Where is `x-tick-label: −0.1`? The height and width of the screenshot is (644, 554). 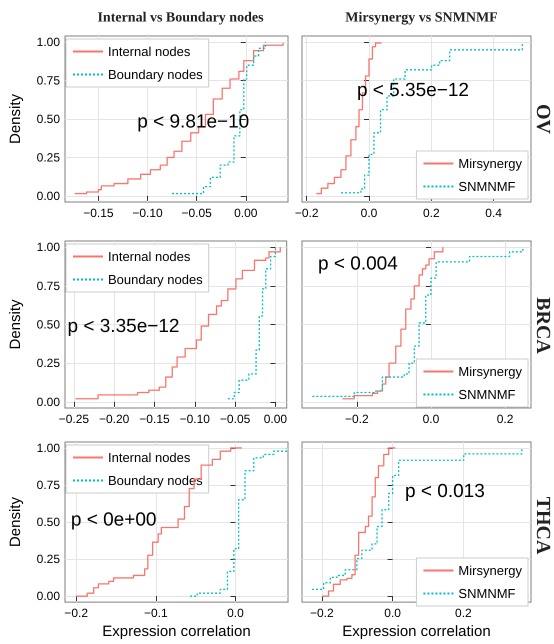
x-tick-label: −0.1 is located at coordinates (156, 613).